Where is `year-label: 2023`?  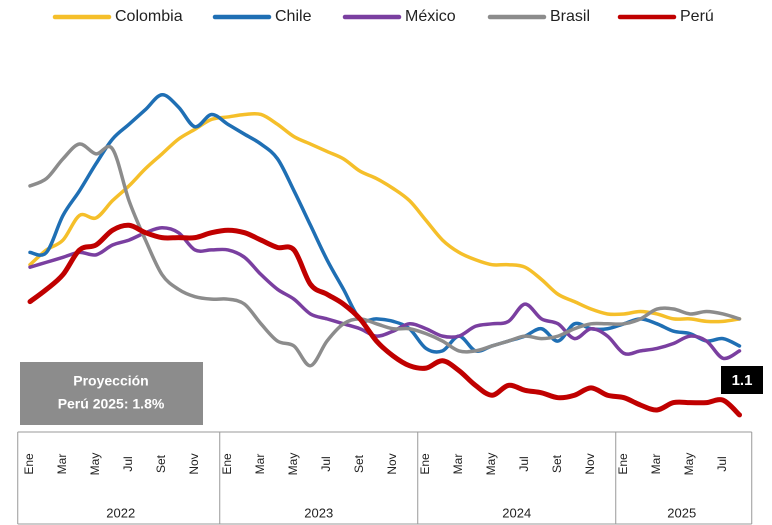 year-label: 2023 is located at coordinates (318, 512).